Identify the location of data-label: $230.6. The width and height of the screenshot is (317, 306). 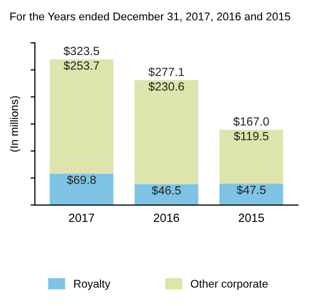
(166, 87).